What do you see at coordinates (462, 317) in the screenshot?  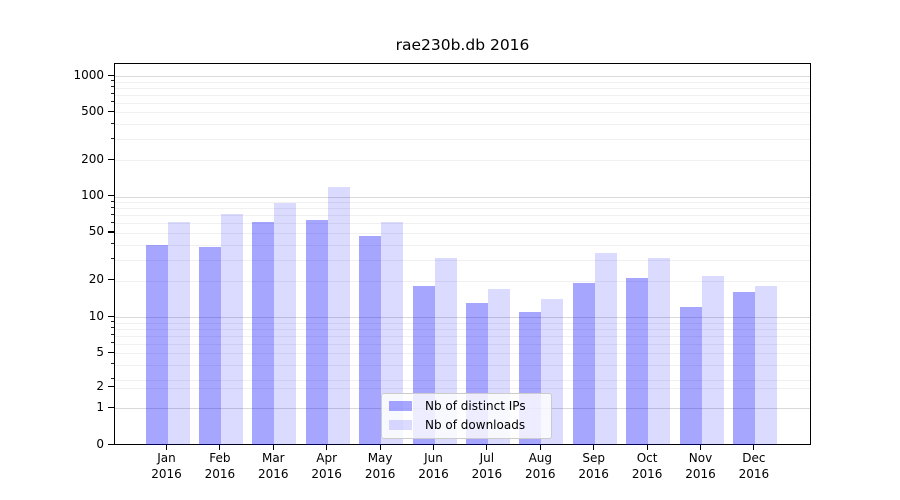 I see `gridline-major` at bounding box center [462, 317].